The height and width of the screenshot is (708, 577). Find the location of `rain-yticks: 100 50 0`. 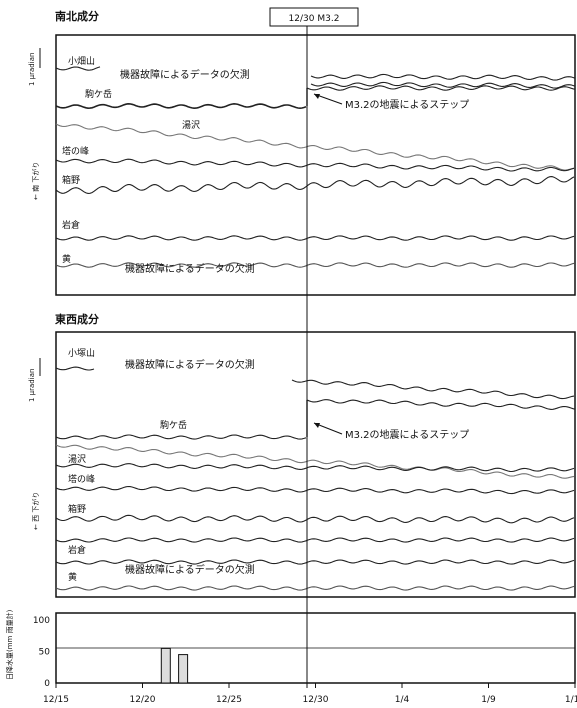

rain-yticks: 100 50 0 is located at coordinates (41, 652).